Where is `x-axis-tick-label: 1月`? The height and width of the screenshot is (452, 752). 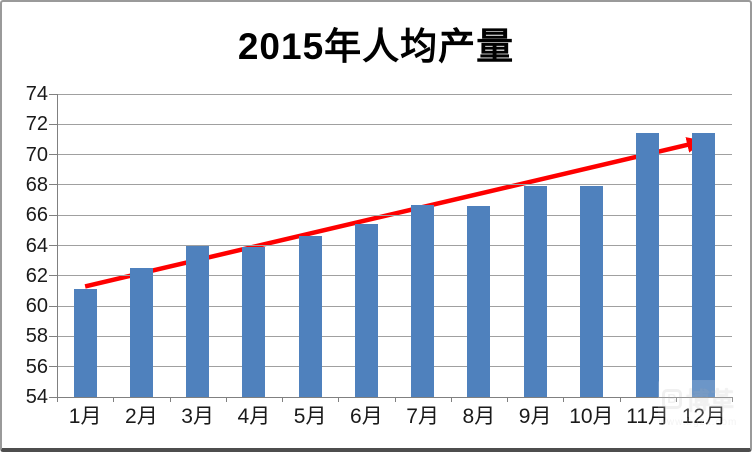
x-axis-tick-label: 1月 is located at coordinates (85, 416).